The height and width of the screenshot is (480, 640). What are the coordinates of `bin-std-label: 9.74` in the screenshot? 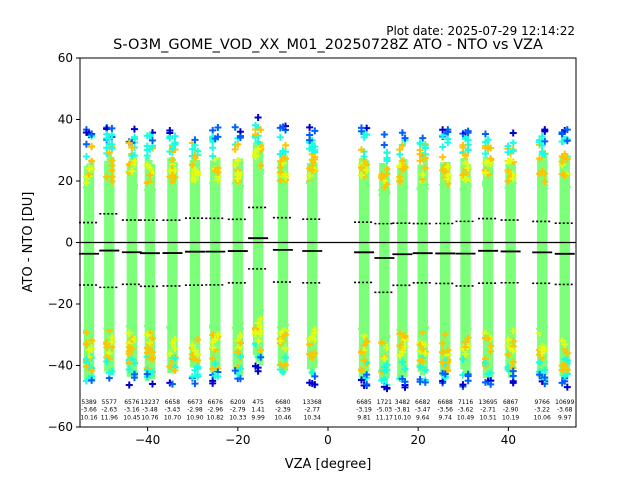 It's located at (446, 417).